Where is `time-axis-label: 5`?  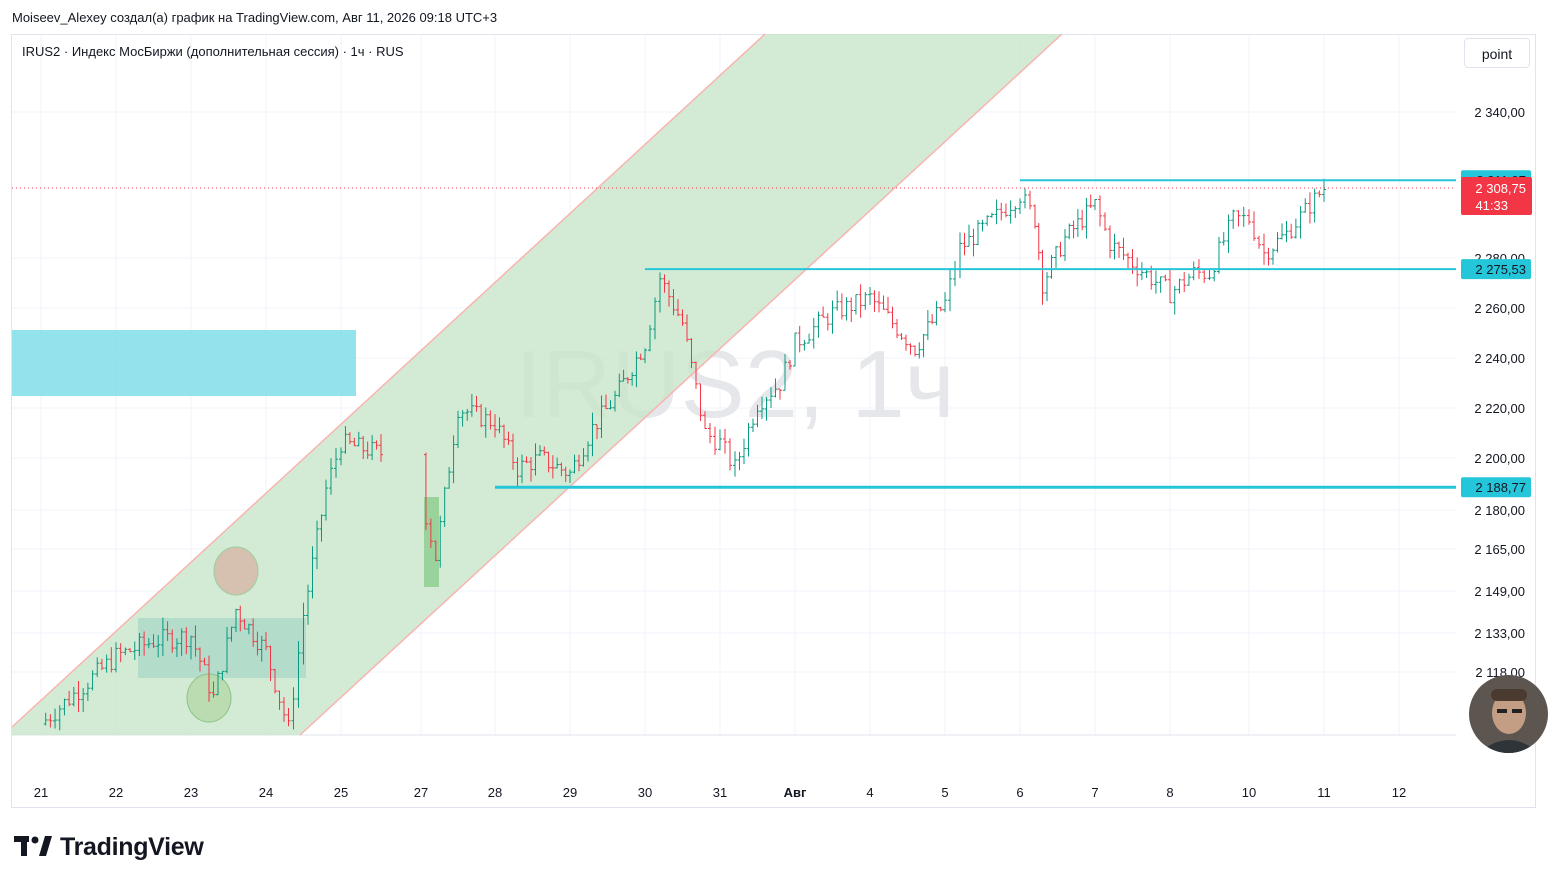
time-axis-label: 5 is located at coordinates (944, 792).